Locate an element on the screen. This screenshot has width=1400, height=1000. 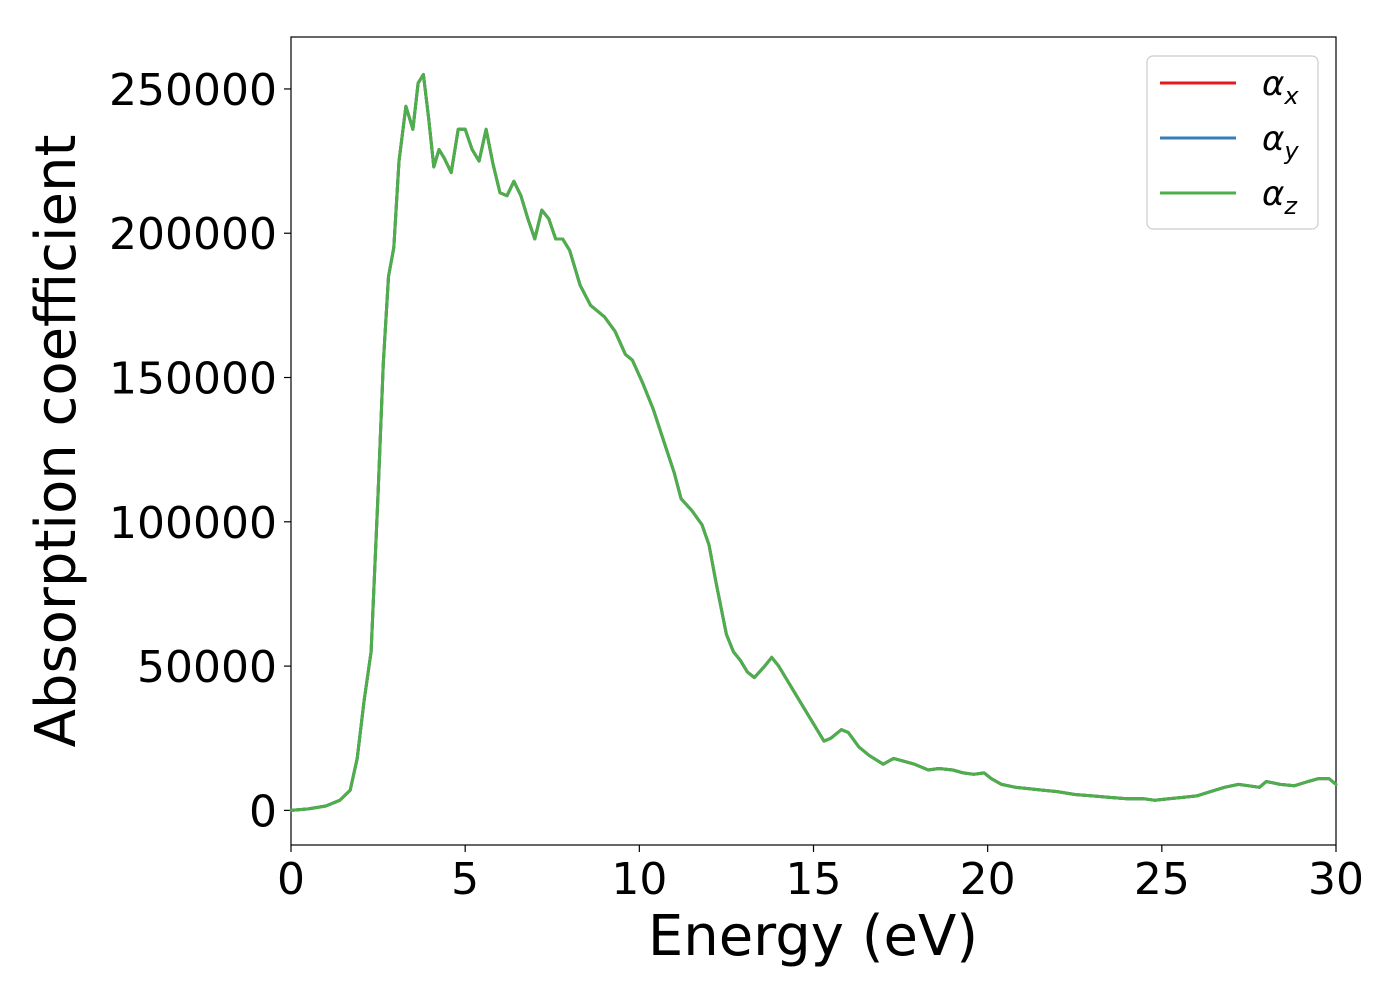
legend-box is located at coordinates (1232, 142).